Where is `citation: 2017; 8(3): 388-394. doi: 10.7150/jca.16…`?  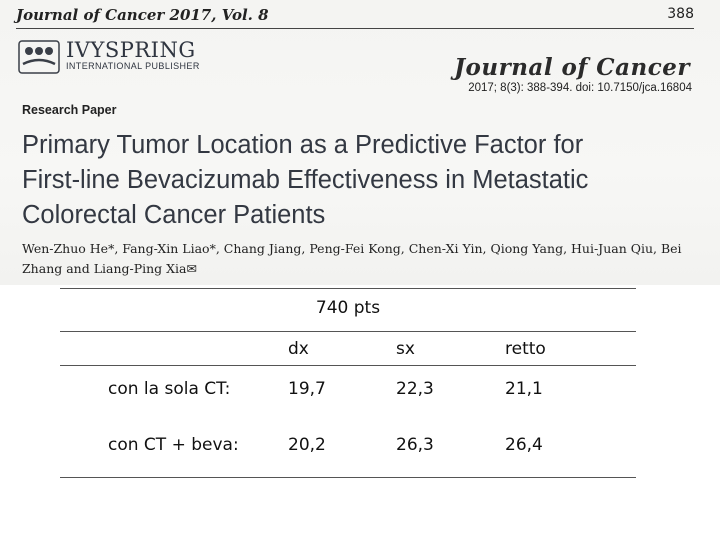 citation: 2017; 8(3): 388-394. doi: 10.7150/jca.16… is located at coordinates (580, 88).